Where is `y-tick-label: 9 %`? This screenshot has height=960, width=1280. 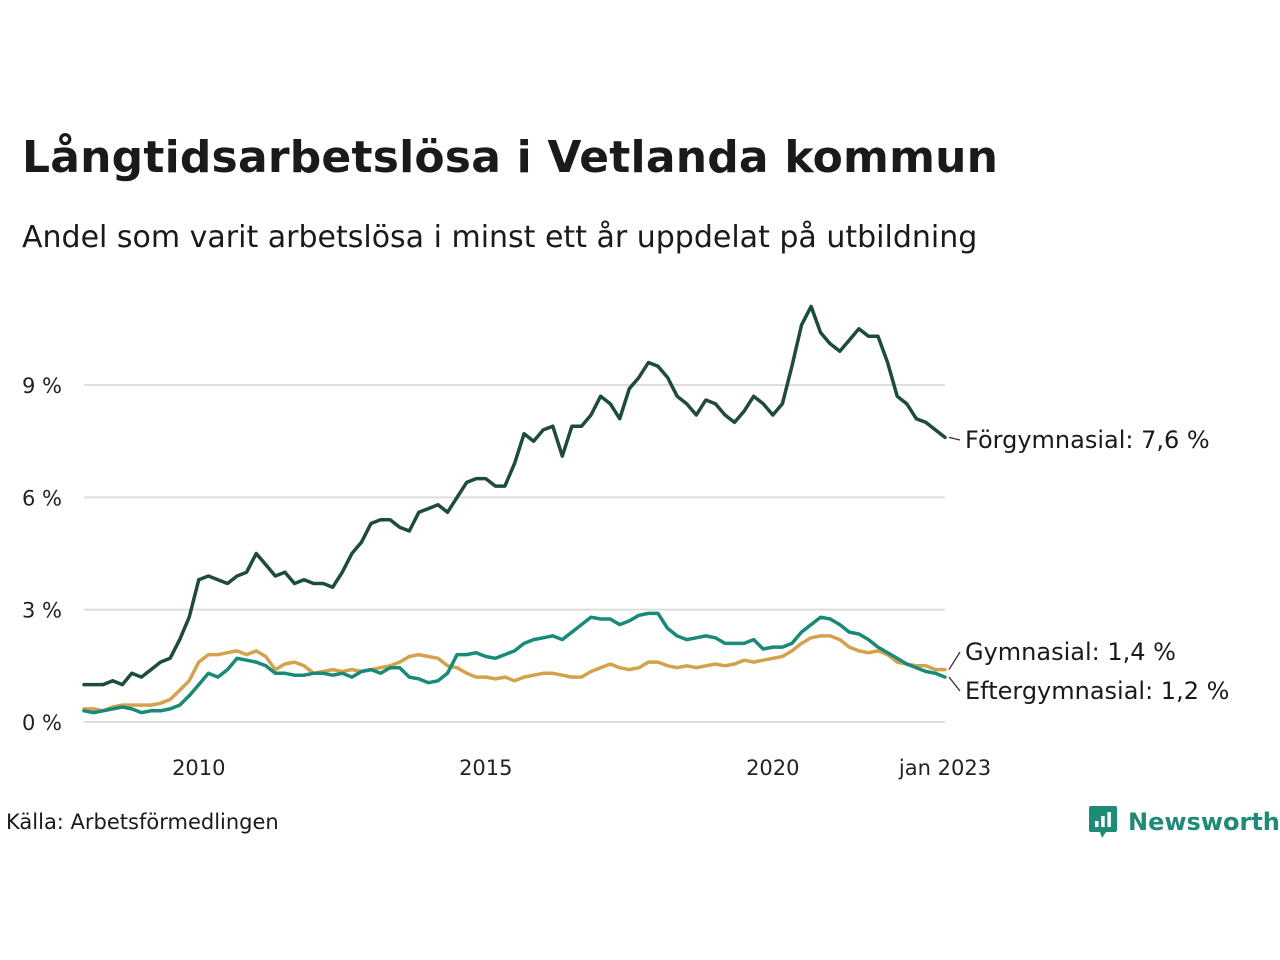 y-tick-label: 9 % is located at coordinates (42, 386).